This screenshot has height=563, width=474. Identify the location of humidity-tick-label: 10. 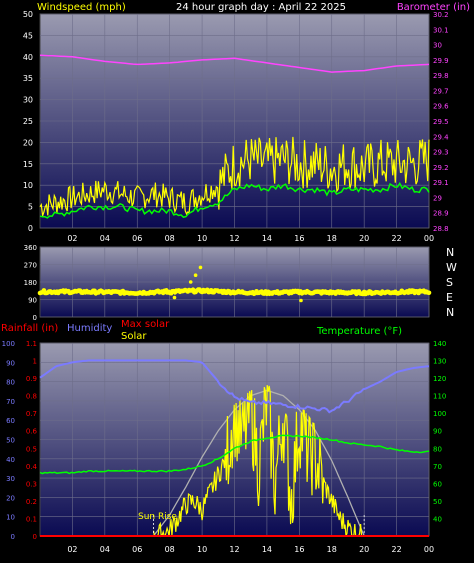
(10, 518).